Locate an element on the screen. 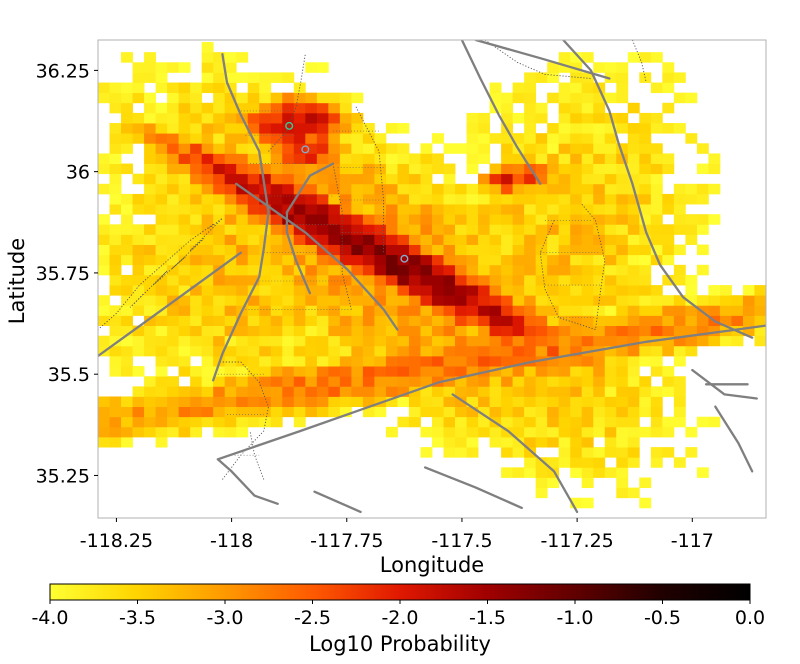 This screenshot has width=800, height=664. station-marker is located at coordinates (404, 258).